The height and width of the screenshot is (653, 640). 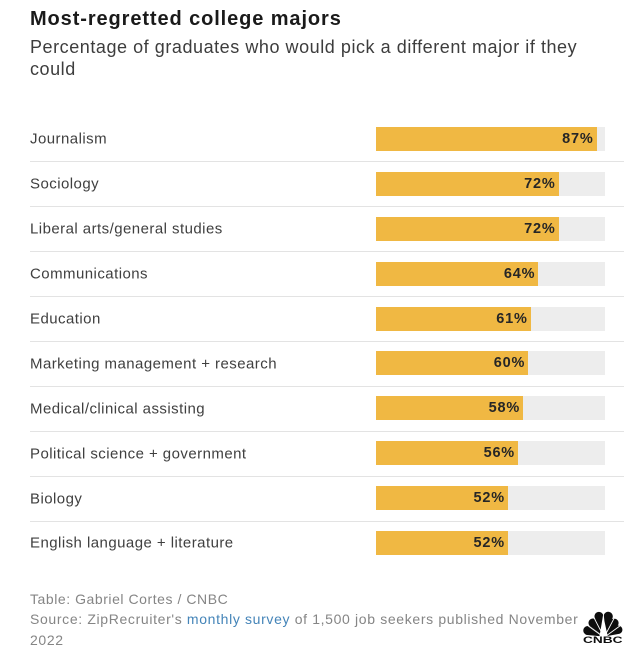 What do you see at coordinates (603, 639) in the screenshot?
I see `svg-text: CNBC` at bounding box center [603, 639].